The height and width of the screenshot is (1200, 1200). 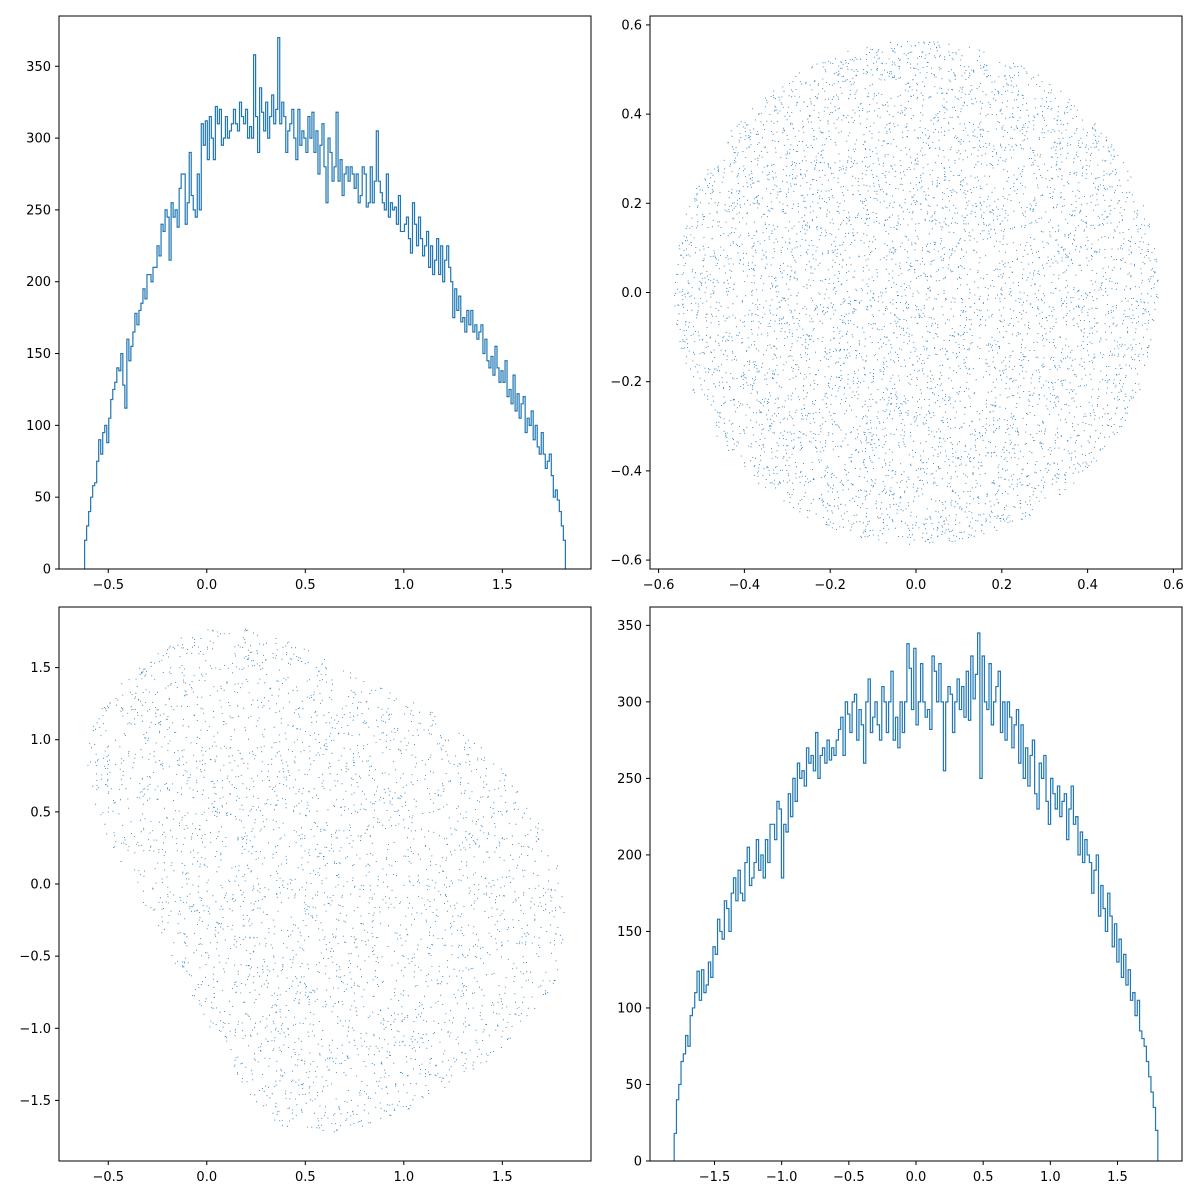 I want to click on y-tick-label: −0.4, so click(x=626, y=471).